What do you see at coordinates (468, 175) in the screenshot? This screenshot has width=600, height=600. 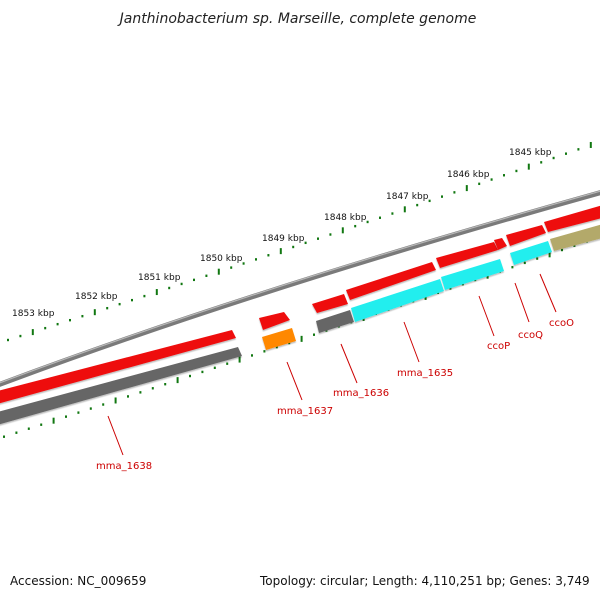 I see `tick-label-1846: 1846 kbp` at bounding box center [468, 175].